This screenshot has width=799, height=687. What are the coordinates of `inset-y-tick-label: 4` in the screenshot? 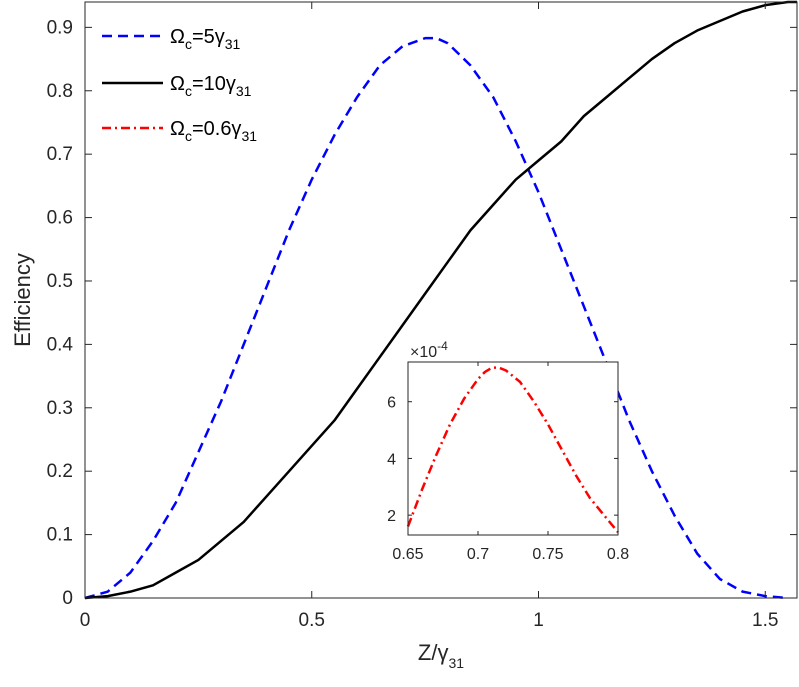 It's located at (391, 459).